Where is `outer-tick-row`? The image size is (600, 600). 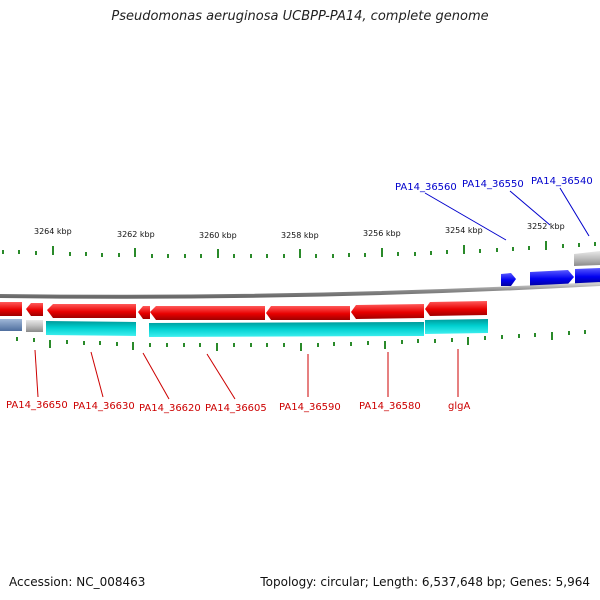 outer-tick-row is located at coordinates (299, 249).